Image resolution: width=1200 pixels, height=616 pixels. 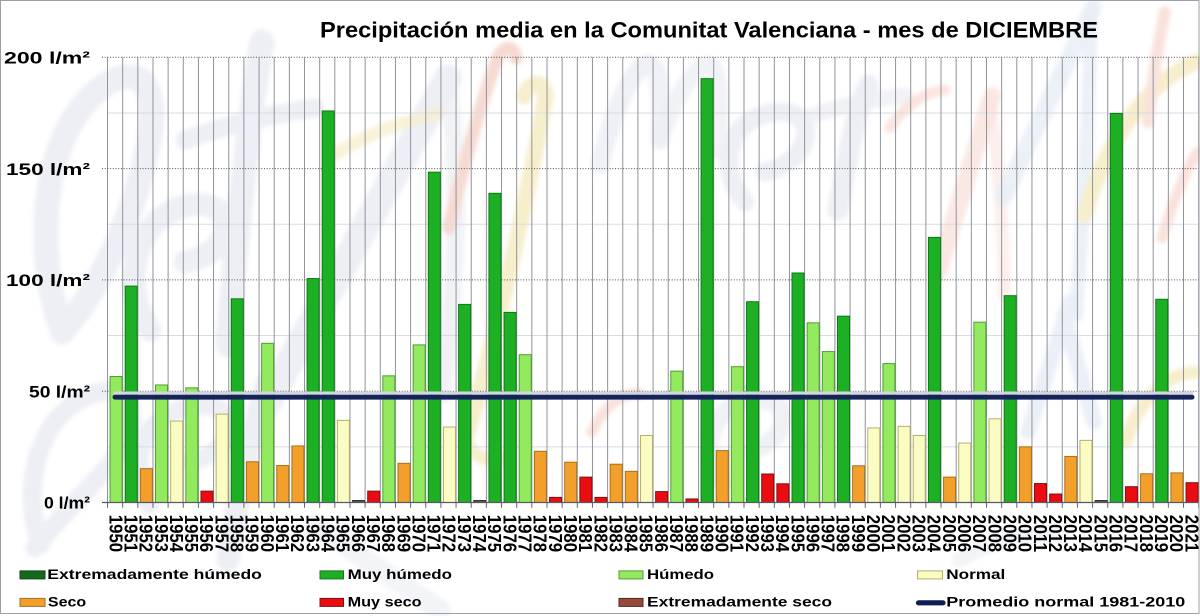 I want to click on svg-text: 1992, so click(x=752, y=533).